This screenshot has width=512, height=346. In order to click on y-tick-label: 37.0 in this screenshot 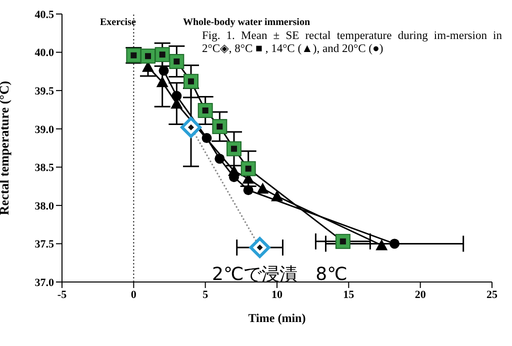, I will do `click(44, 282)`.